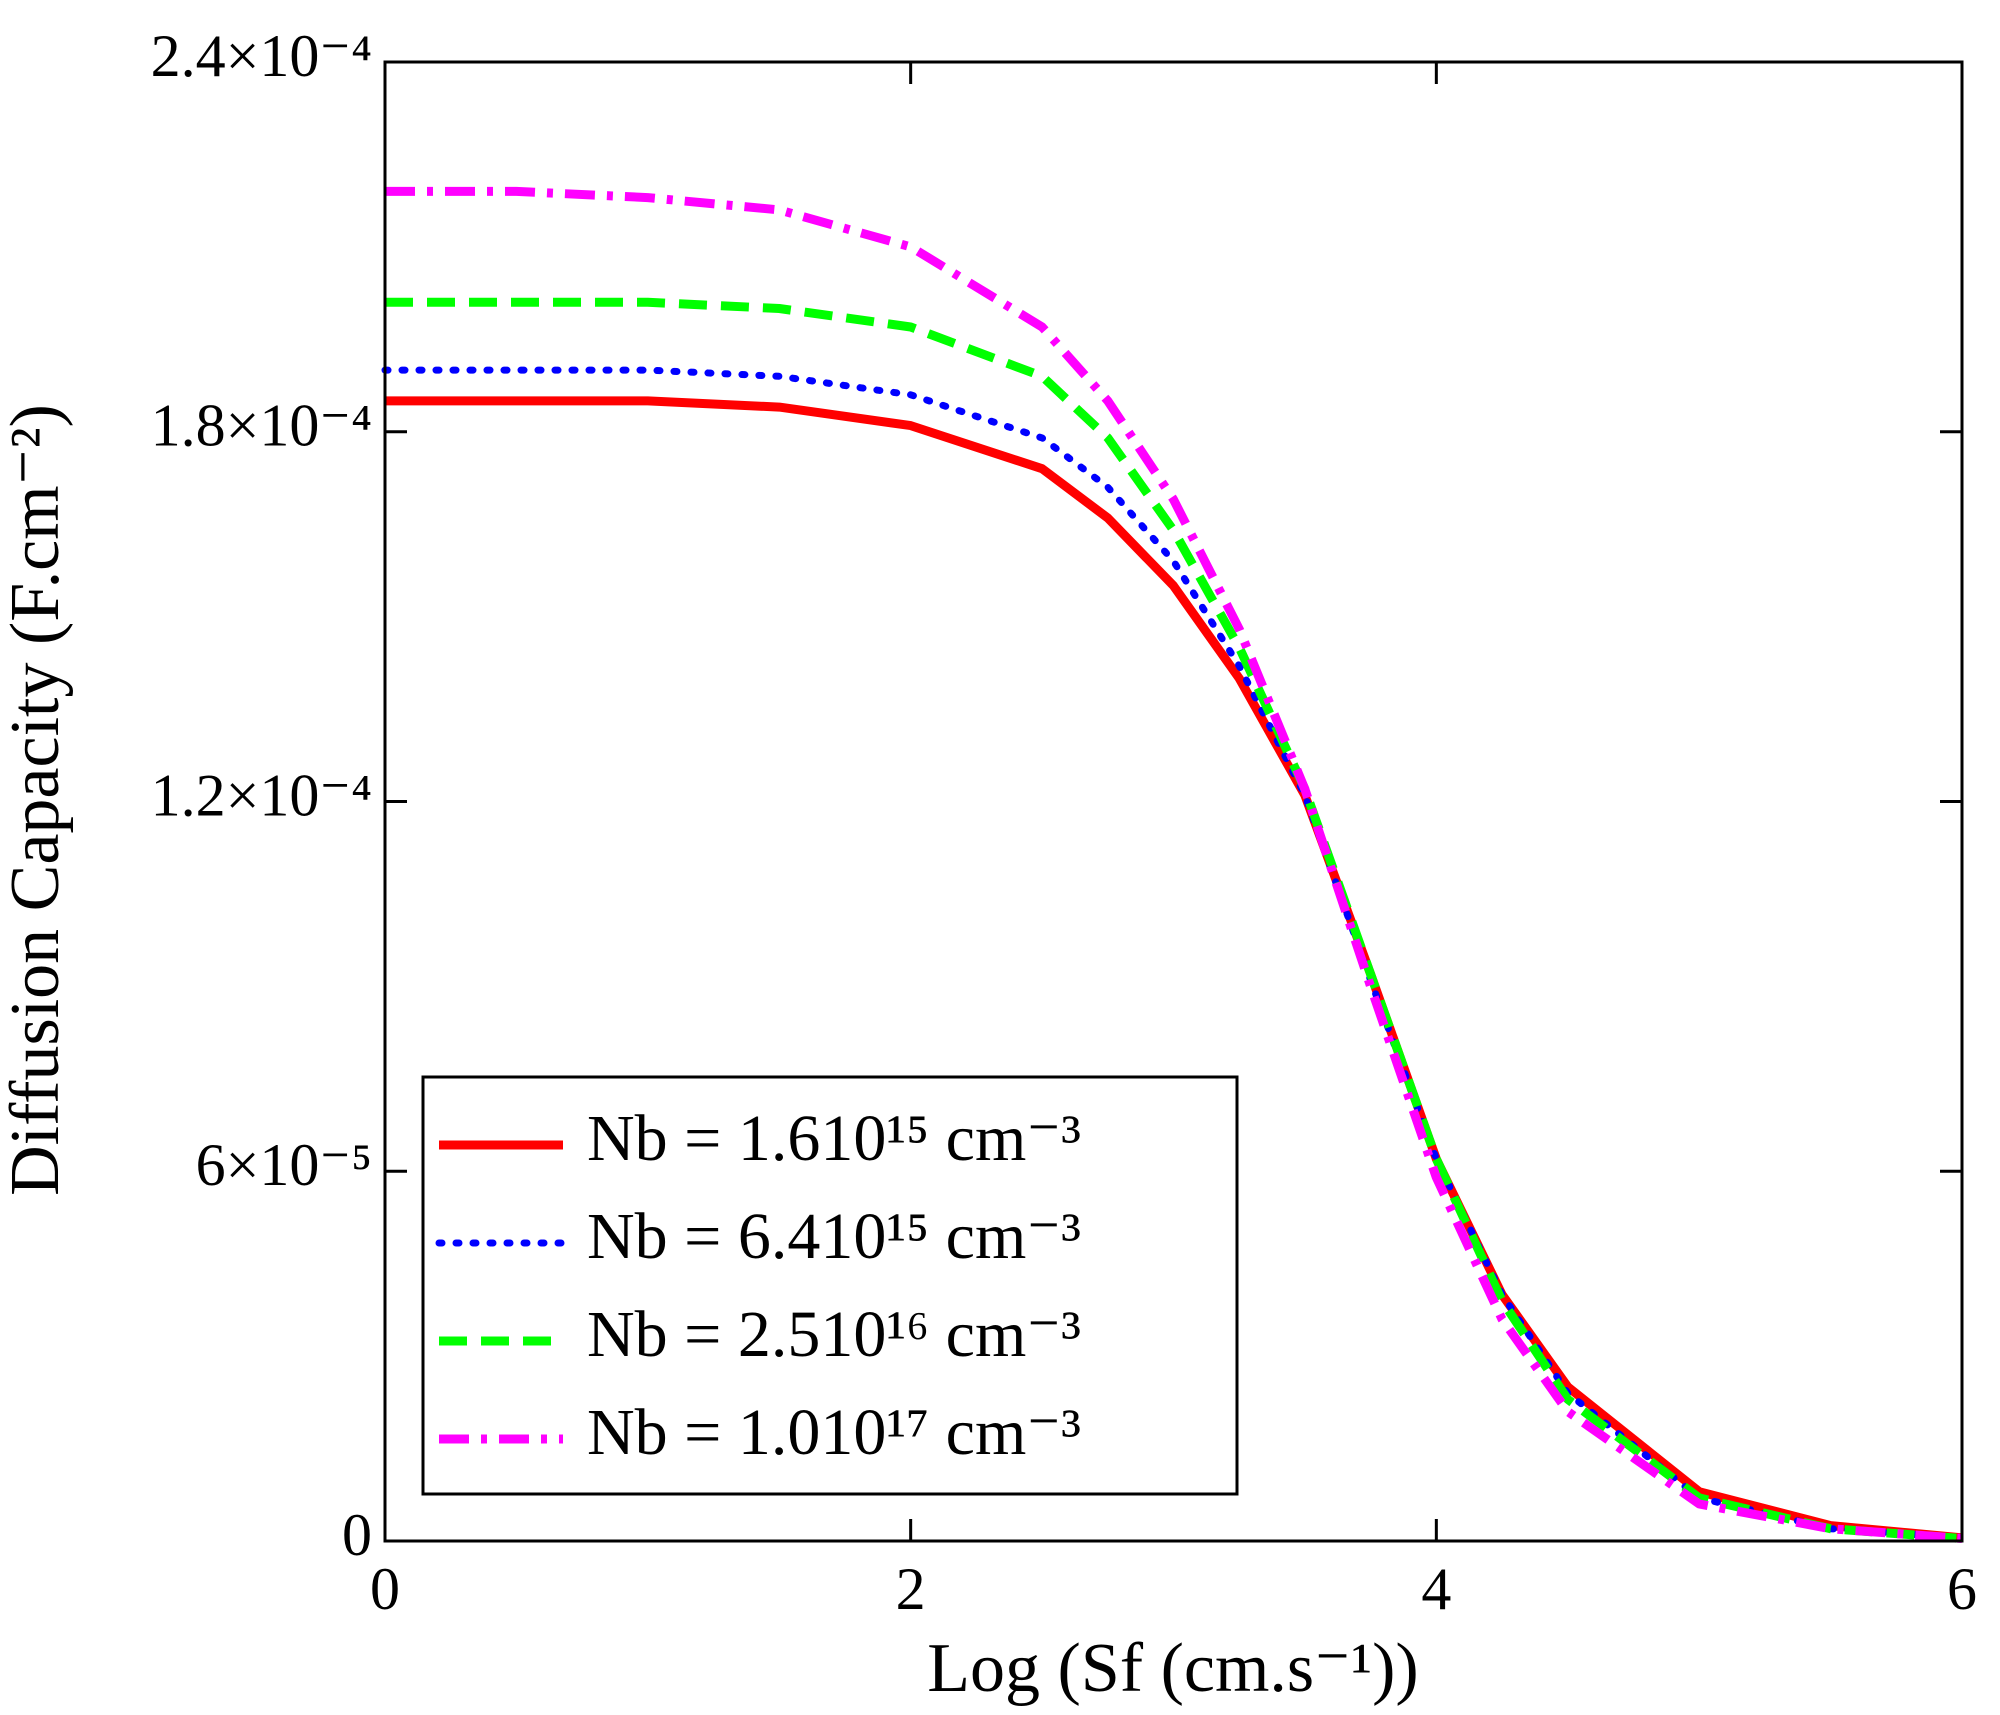 Image resolution: width=2000 pixels, height=1715 pixels. Describe the element at coordinates (37, 800) in the screenshot. I see `y-axis-label: Diffusion Capacity (F.cm⁻²)` at that location.